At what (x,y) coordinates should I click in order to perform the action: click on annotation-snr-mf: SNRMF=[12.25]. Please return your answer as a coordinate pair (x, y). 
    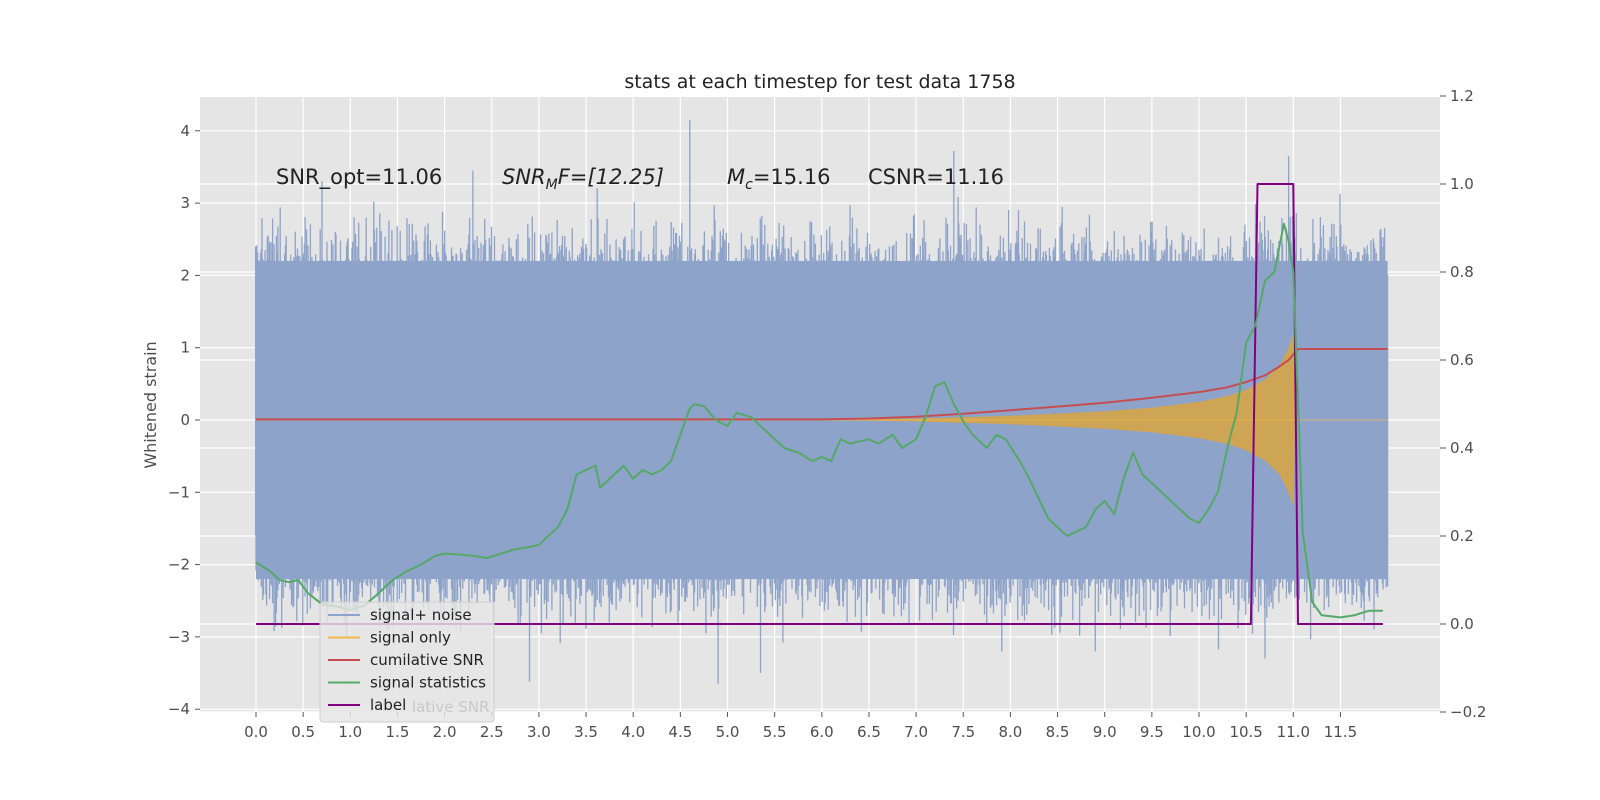
    Looking at the image, I should click on (583, 179).